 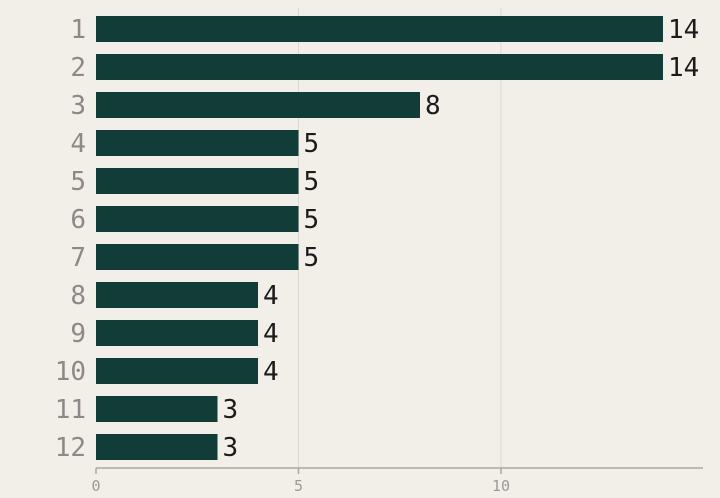 What do you see at coordinates (78, 144) in the screenshot?
I see `category-label: 4` at bounding box center [78, 144].